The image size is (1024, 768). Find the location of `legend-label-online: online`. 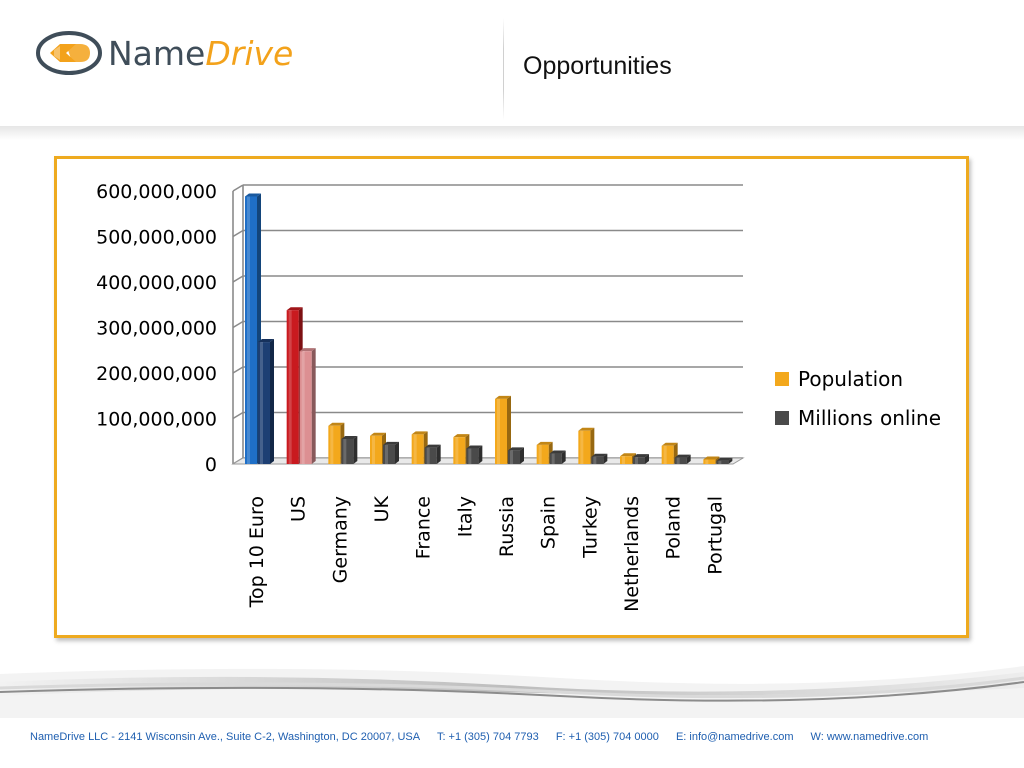

legend-label-online: online is located at coordinates (910, 418).